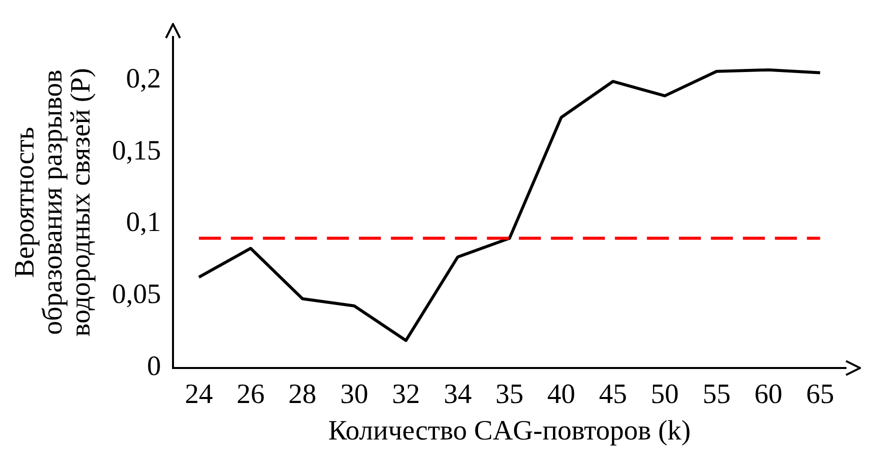 This screenshot has height=457, width=876. I want to click on x-tick-label: 30, so click(354, 394).